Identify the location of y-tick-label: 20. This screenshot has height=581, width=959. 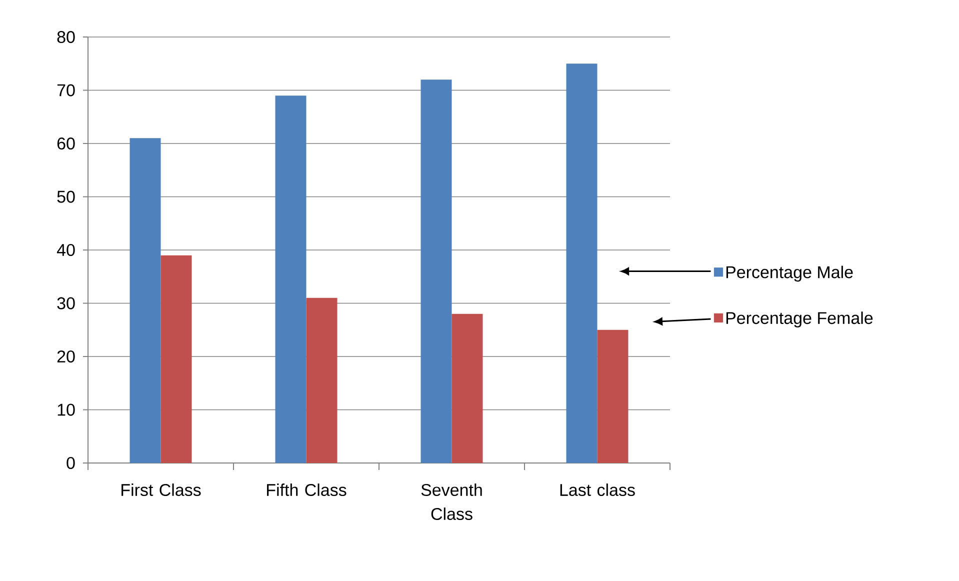
(66, 356).